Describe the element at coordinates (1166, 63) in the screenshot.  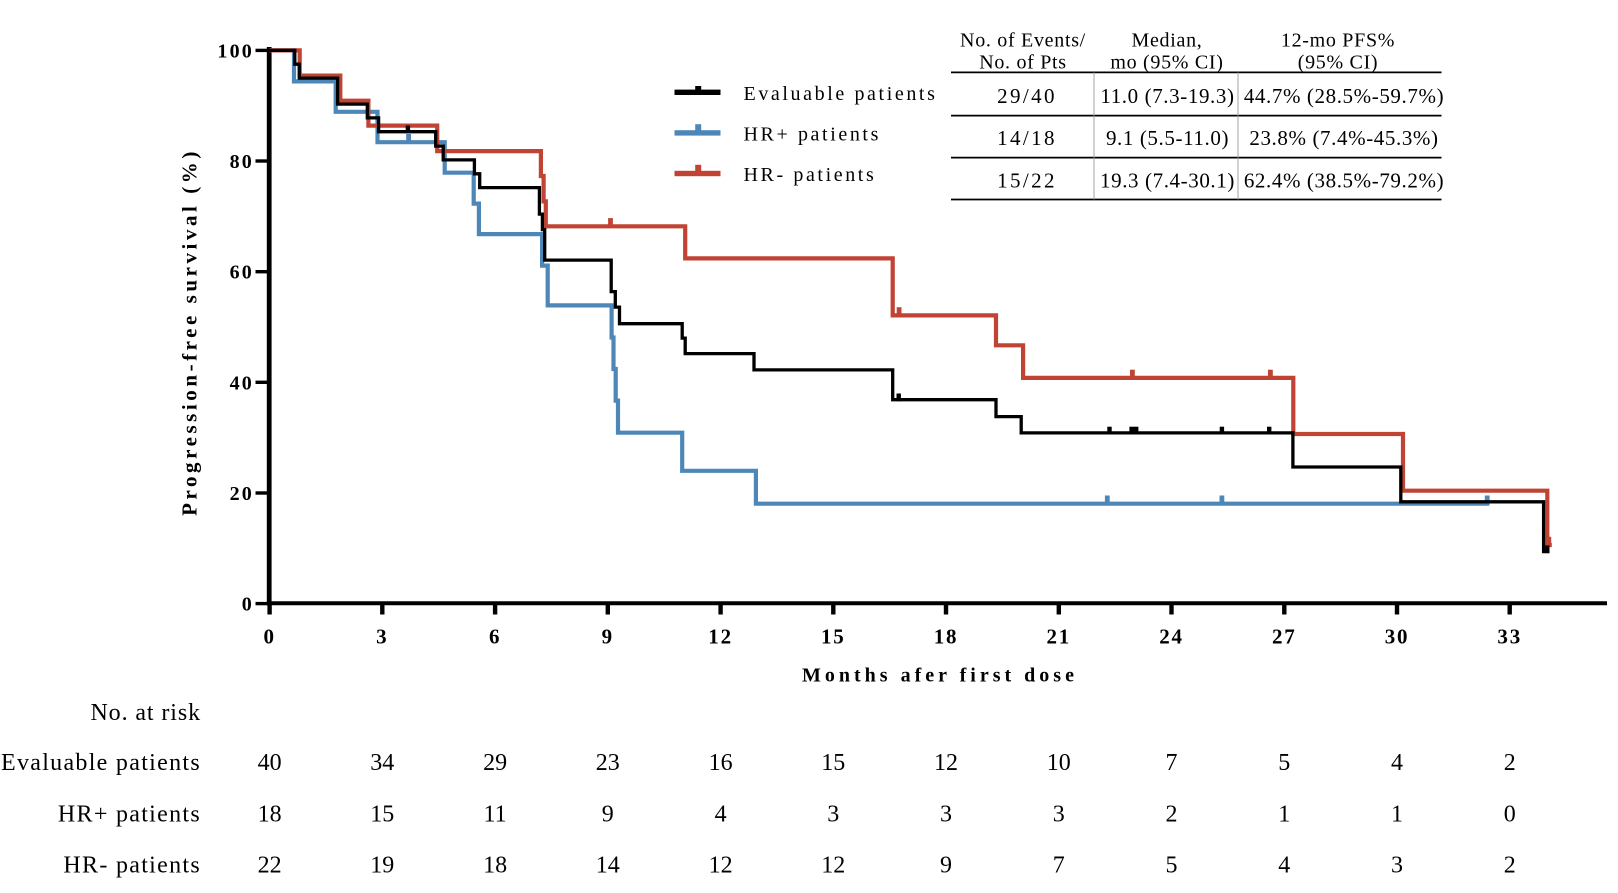
I see `svg-text: mo (95% CI)` at that location.